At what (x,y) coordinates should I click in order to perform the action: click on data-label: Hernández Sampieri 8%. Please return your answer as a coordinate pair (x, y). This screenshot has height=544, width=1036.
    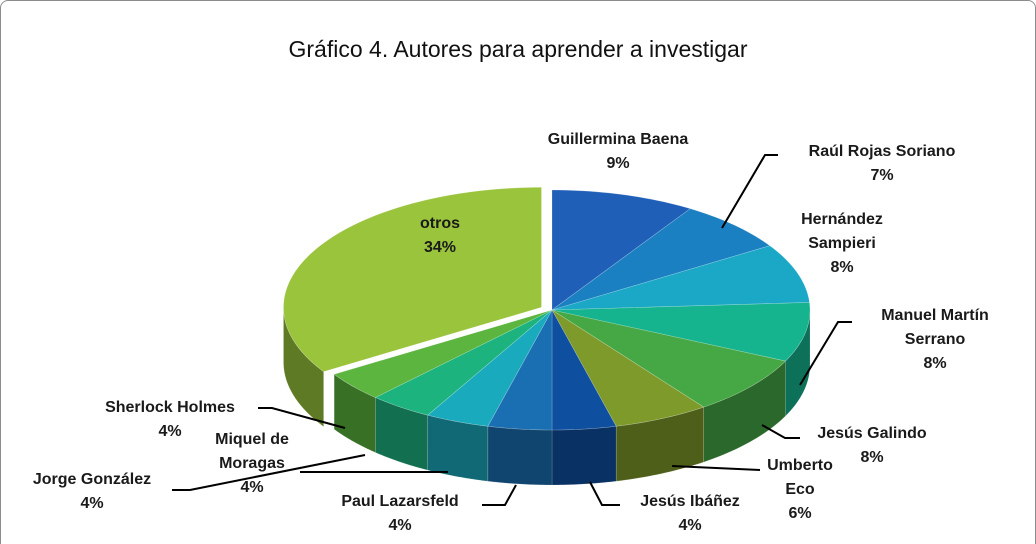
    Looking at the image, I should click on (842, 244).